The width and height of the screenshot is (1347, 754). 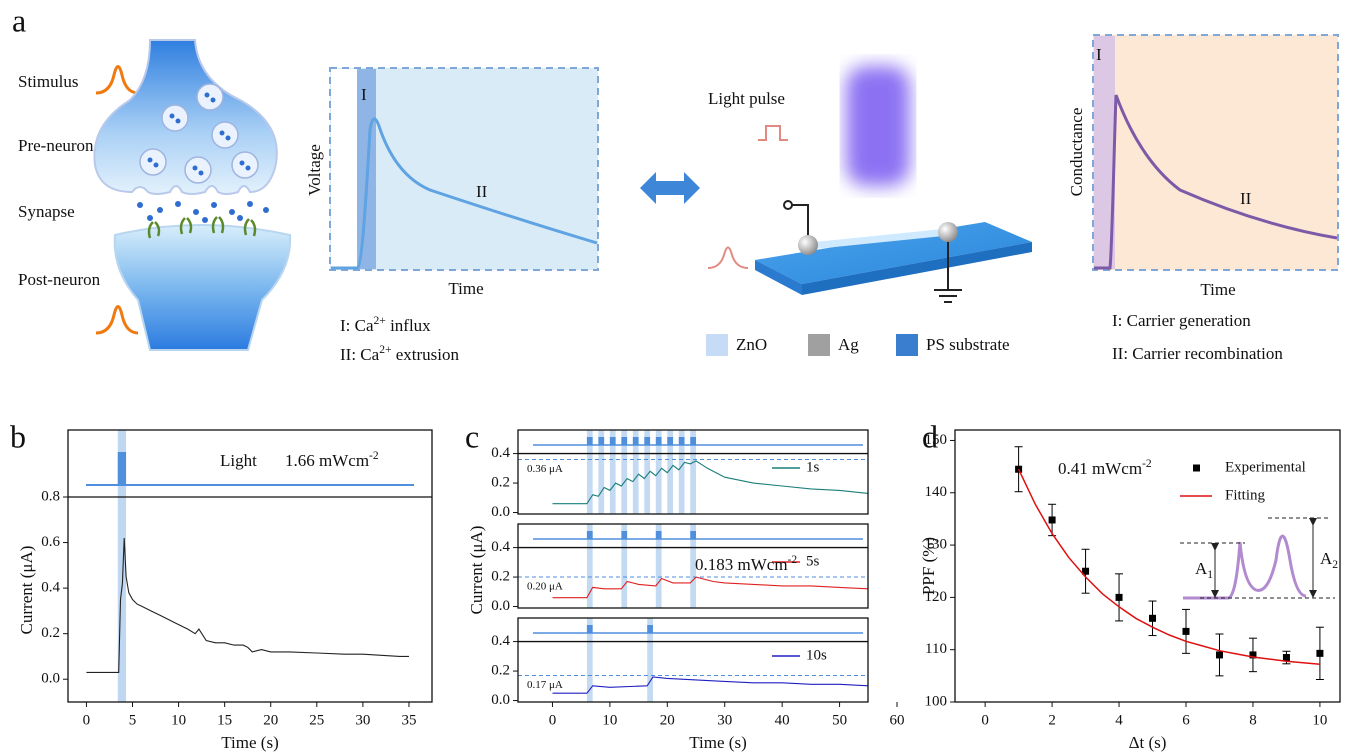 What do you see at coordinates (1216, 182) in the screenshot?
I see `conductance-curve` at bounding box center [1216, 182].